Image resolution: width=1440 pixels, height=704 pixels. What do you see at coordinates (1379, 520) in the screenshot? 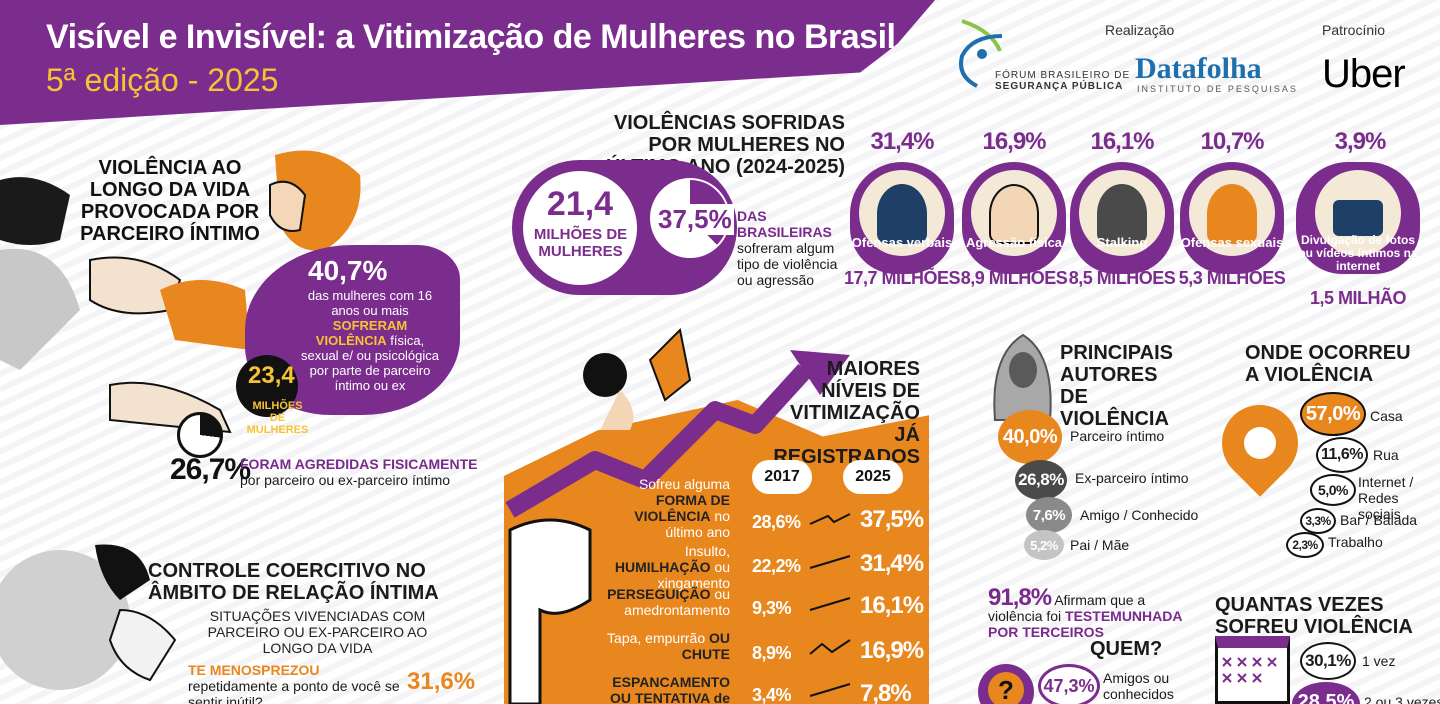
I see `where-label: Bar / Balada` at bounding box center [1379, 520].